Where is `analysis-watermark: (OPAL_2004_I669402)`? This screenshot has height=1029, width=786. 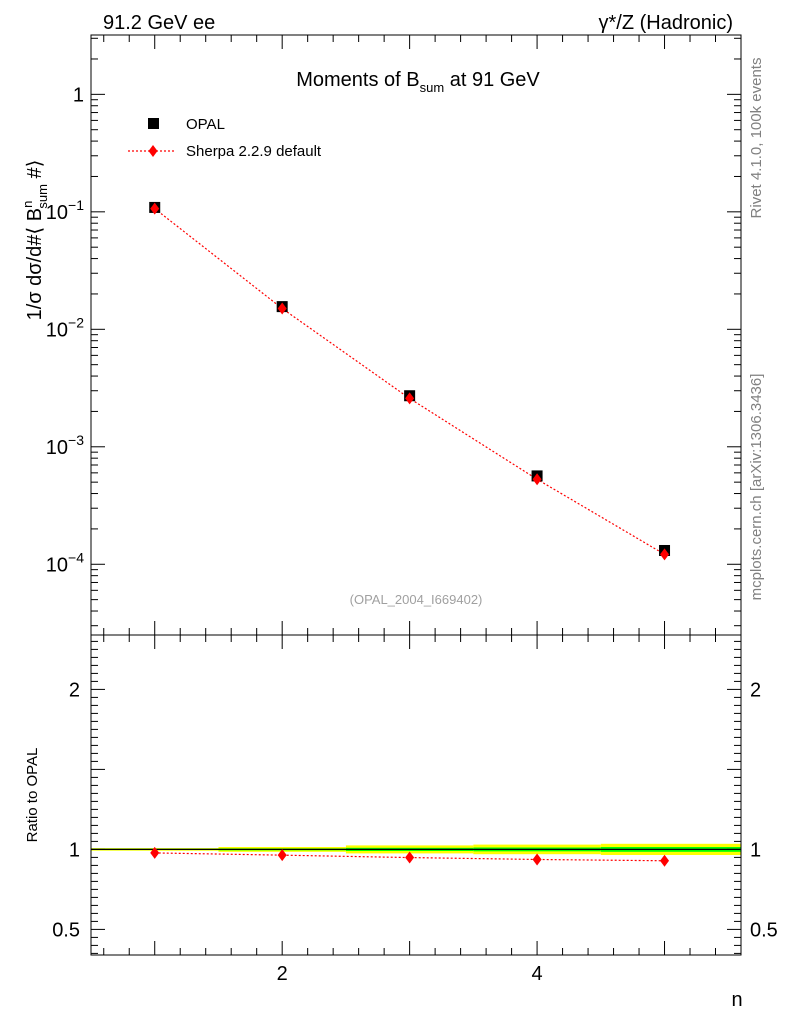
analysis-watermark: (OPAL_2004_I669402) is located at coordinates (416, 599).